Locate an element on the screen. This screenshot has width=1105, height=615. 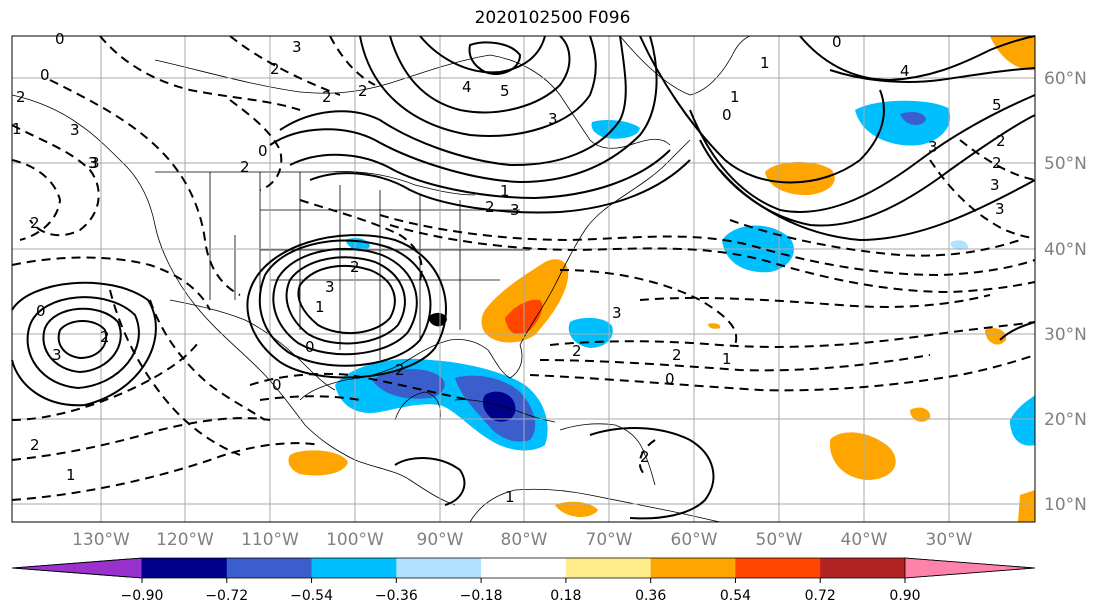
shading-orange-atl is located at coordinates (800, 178).